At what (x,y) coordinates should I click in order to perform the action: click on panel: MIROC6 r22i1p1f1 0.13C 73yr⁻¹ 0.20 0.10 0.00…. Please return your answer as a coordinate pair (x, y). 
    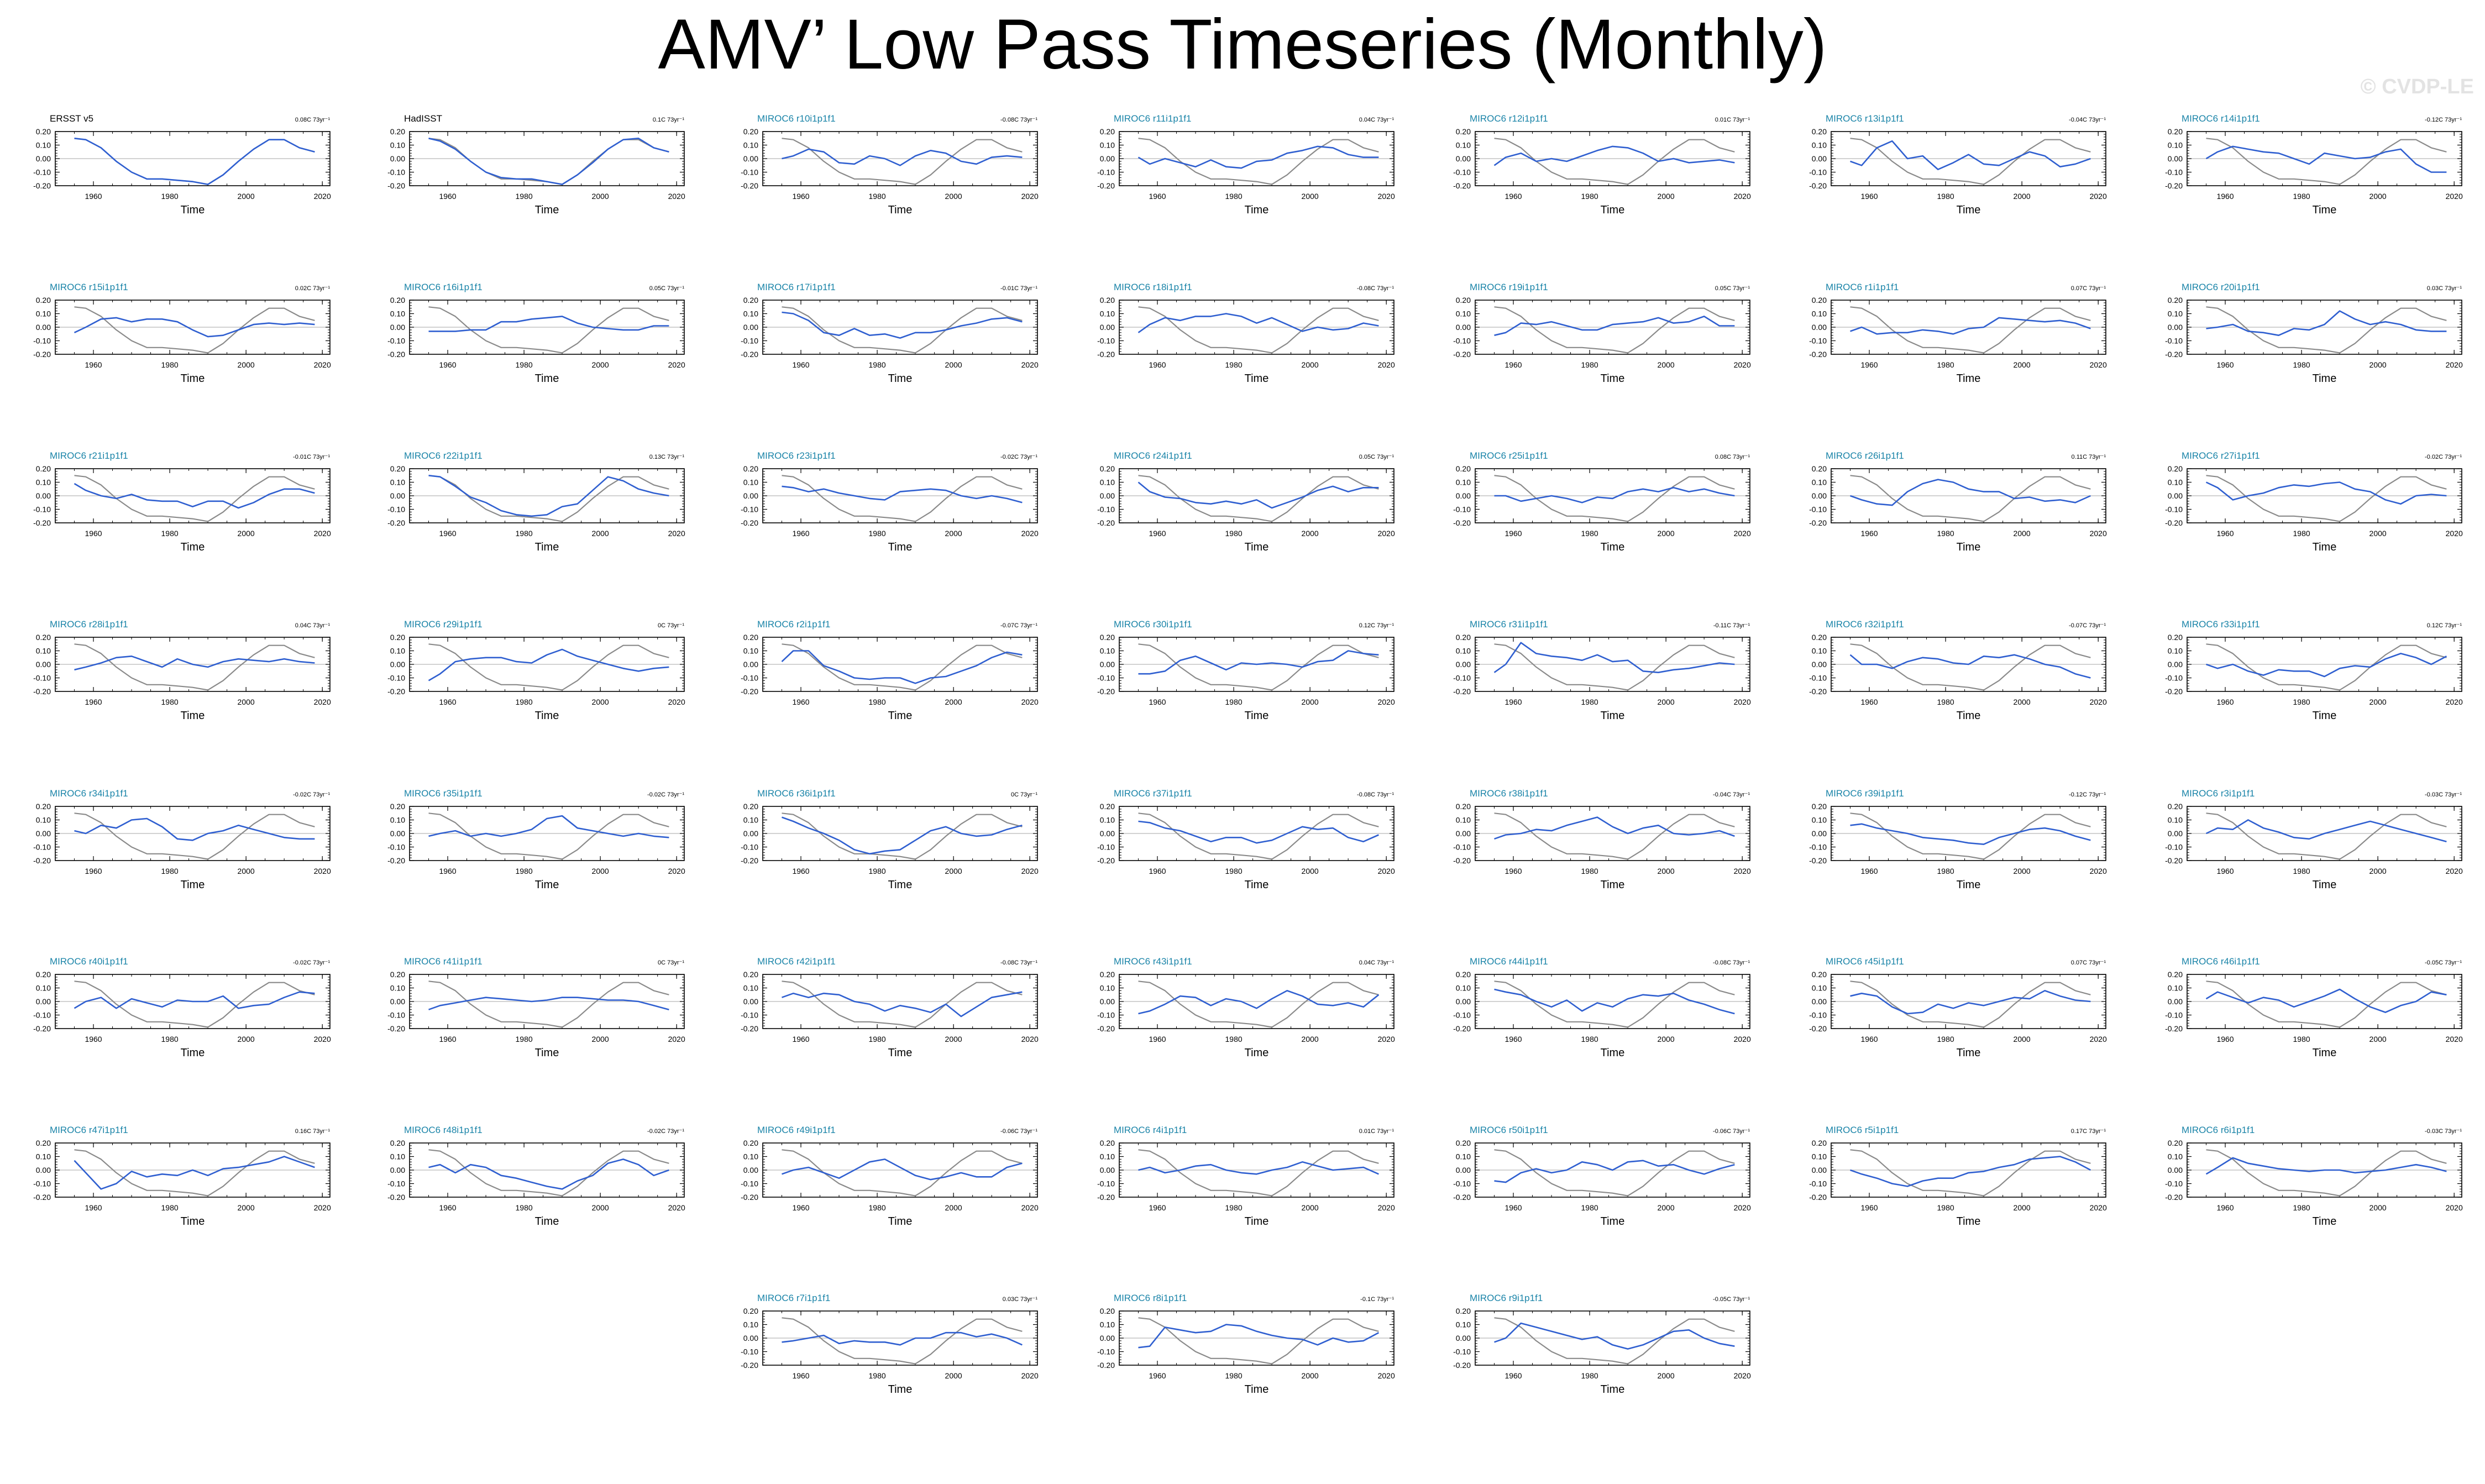
    Looking at the image, I should click on (536, 501).